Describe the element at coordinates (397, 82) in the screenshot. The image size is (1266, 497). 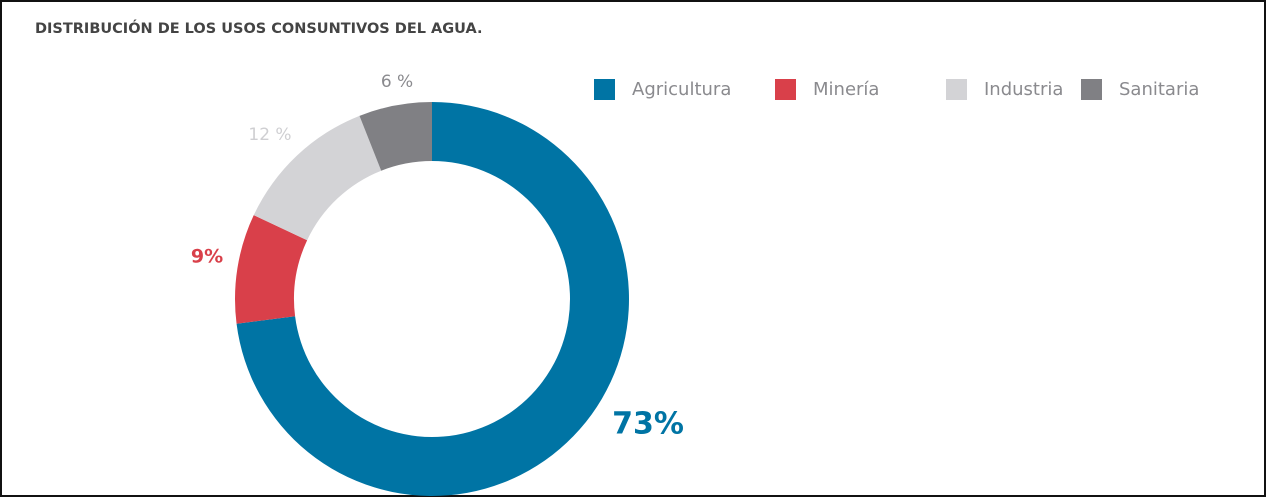
I see `value-label: 6 %` at that location.